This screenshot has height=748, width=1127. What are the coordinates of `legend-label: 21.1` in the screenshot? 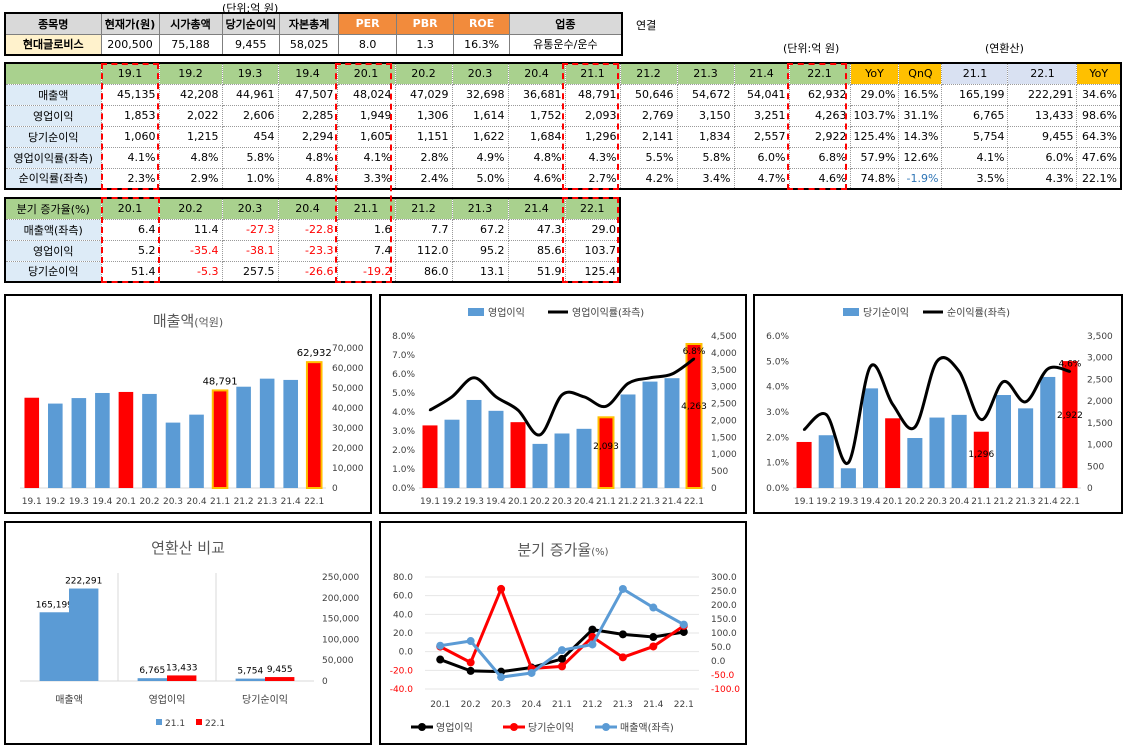 It's located at (175, 724).